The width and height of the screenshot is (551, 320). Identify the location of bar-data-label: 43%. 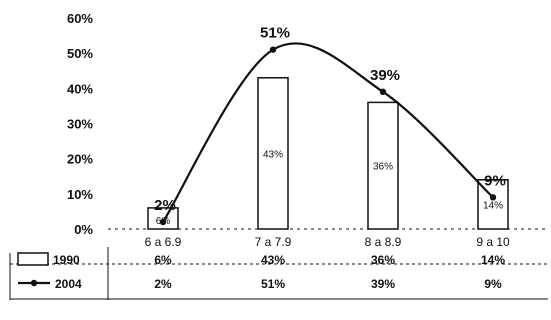
(273, 154).